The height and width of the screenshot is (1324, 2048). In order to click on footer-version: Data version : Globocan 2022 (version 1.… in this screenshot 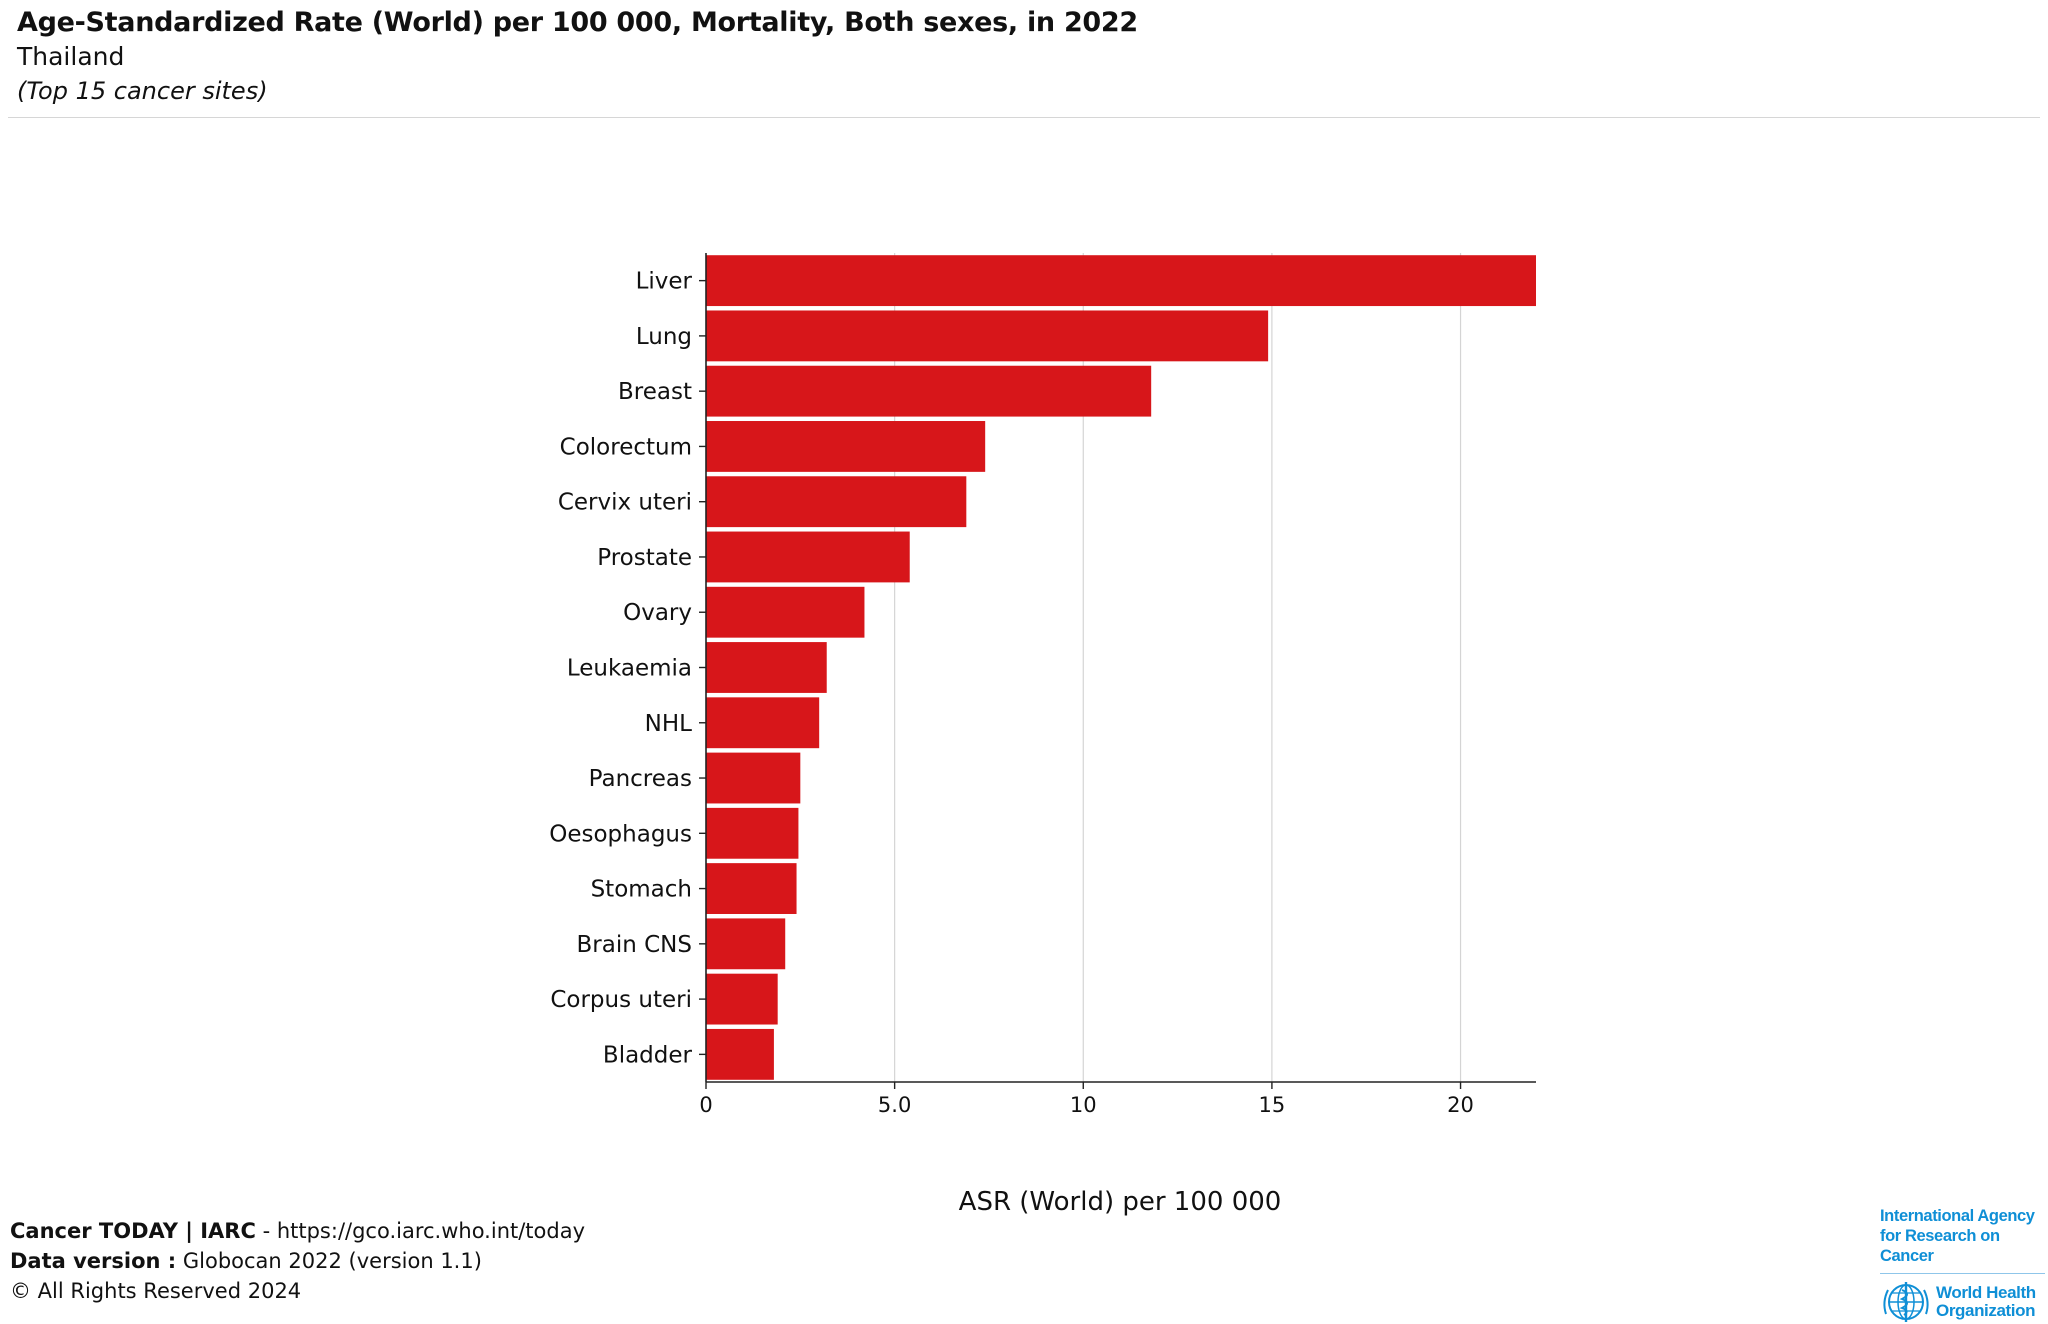, I will do `click(297, 1261)`.